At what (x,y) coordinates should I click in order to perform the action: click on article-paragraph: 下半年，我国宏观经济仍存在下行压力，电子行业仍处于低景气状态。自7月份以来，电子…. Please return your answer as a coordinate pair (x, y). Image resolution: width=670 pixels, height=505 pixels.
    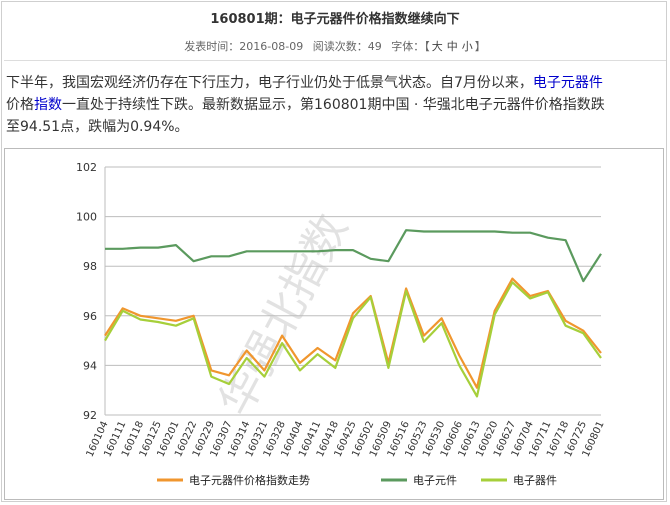
    Looking at the image, I should click on (306, 105).